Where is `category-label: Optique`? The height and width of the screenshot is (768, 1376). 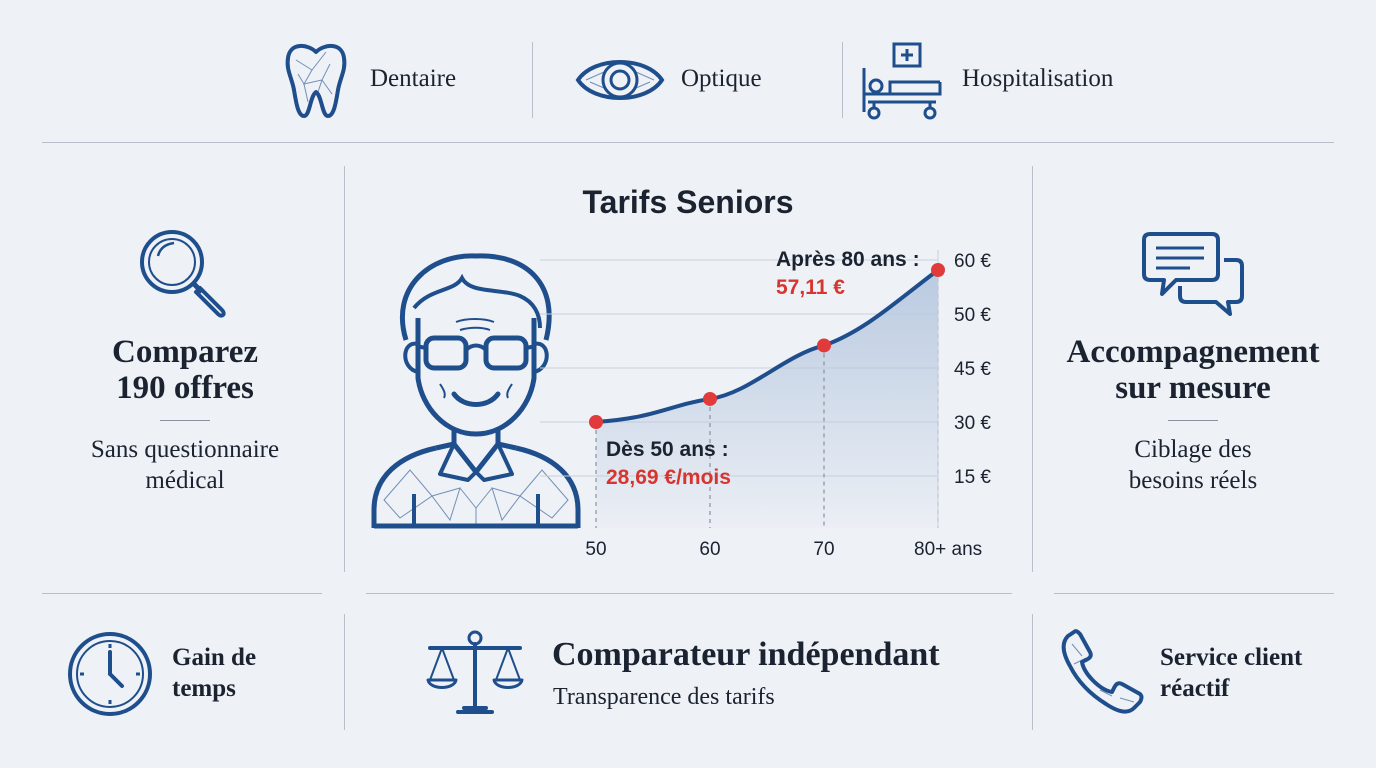
category-label: Optique is located at coordinates (721, 78).